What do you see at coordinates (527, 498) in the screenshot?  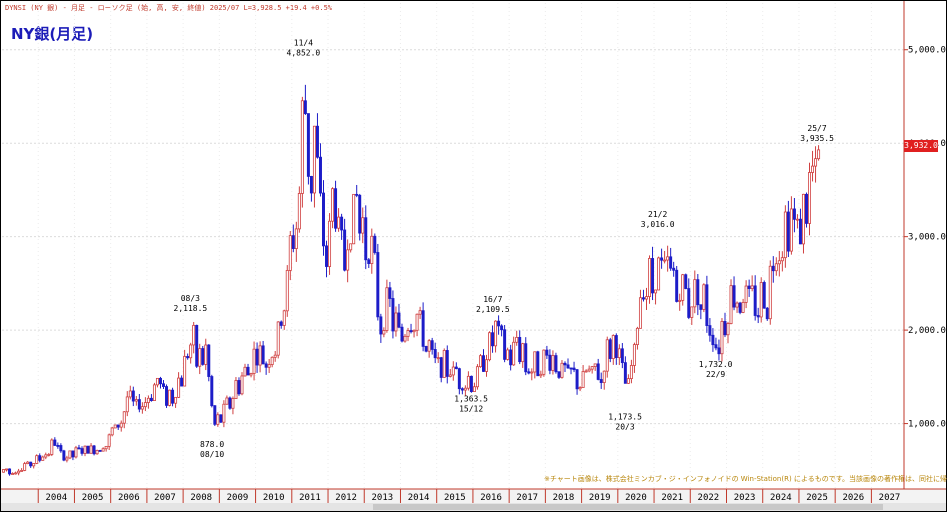 I see `x-tick-label: 2017` at bounding box center [527, 498].